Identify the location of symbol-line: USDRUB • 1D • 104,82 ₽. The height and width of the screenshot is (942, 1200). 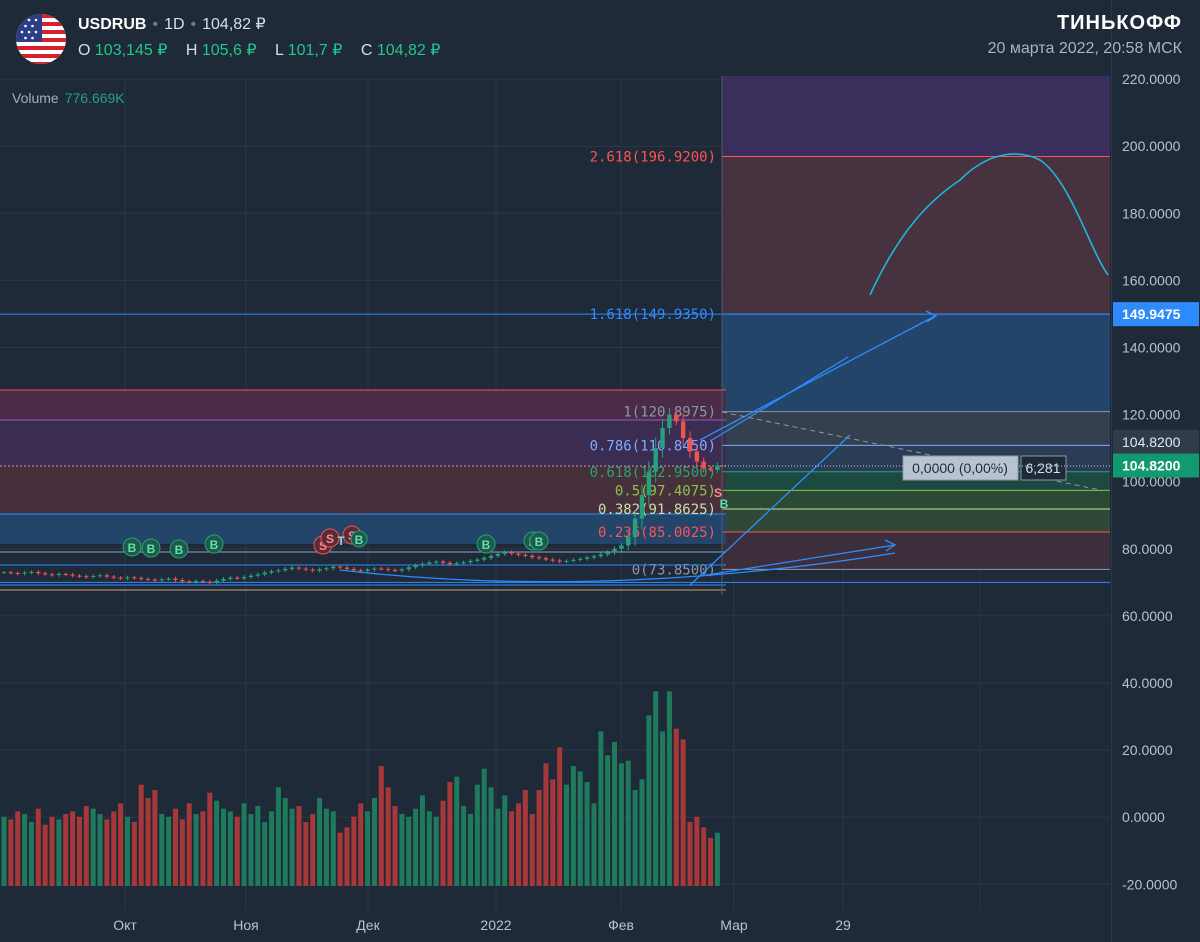
(172, 24).